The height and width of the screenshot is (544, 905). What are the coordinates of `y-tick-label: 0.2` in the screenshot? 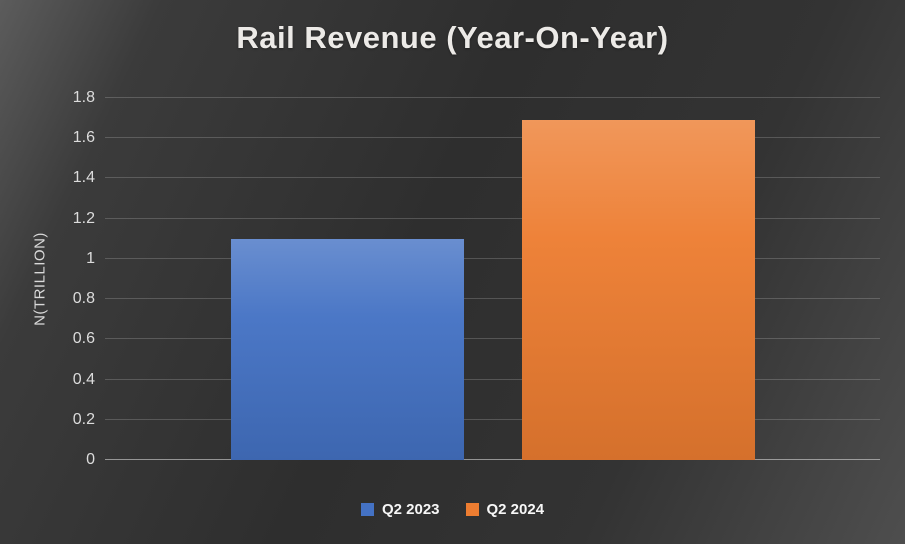 It's located at (83, 419).